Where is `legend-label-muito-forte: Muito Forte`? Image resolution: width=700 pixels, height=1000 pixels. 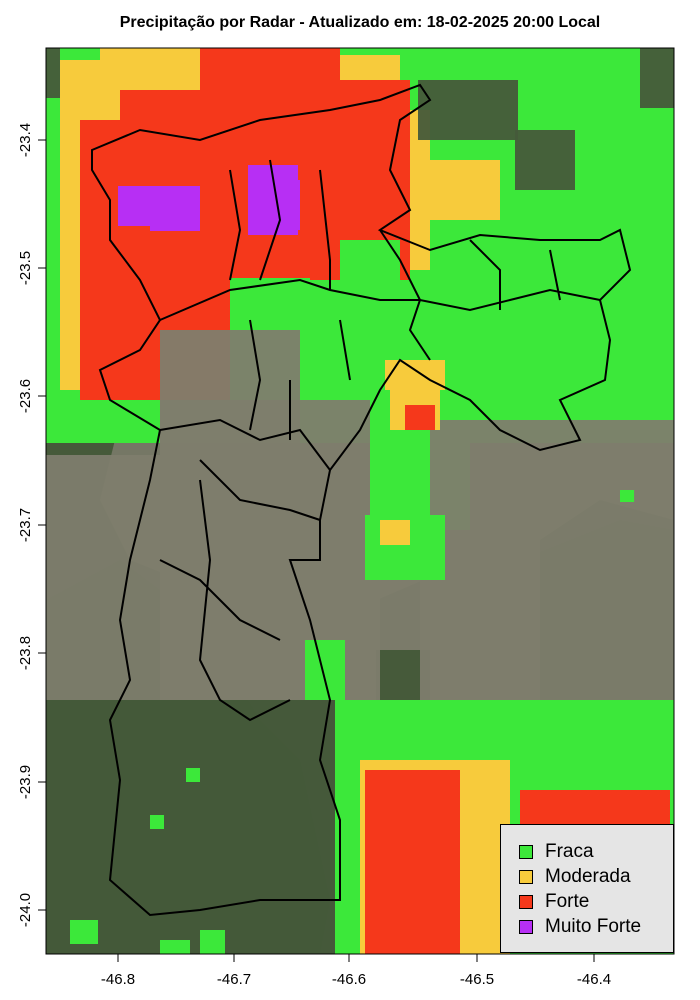 legend-label-muito-forte: Muito Forte is located at coordinates (593, 926).